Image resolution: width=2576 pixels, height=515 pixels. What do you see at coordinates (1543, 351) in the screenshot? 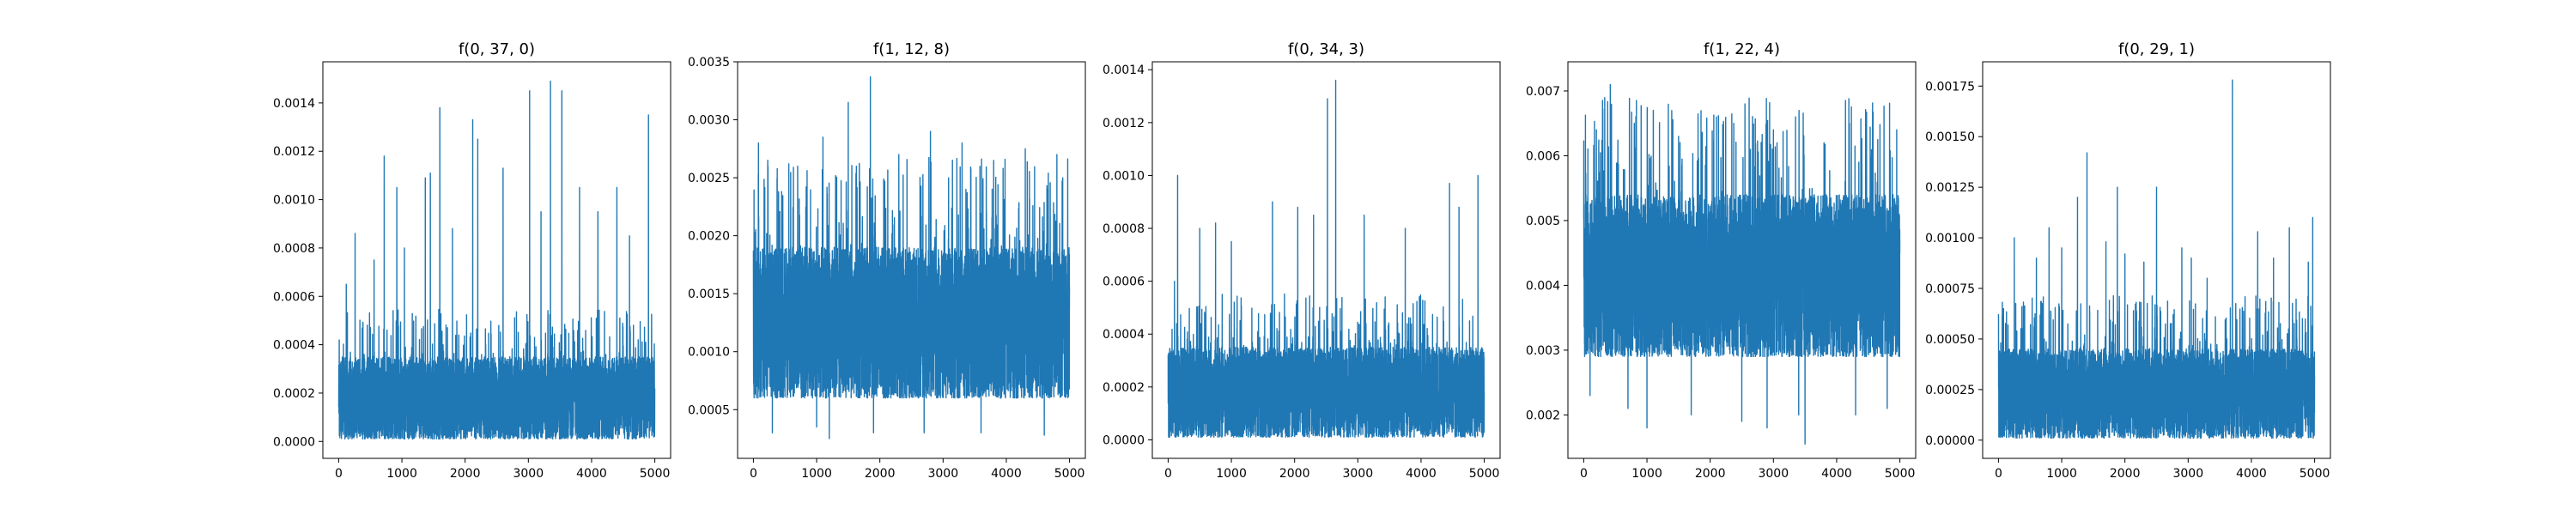
I see `y-tick-label: 0.003` at bounding box center [1543, 351].